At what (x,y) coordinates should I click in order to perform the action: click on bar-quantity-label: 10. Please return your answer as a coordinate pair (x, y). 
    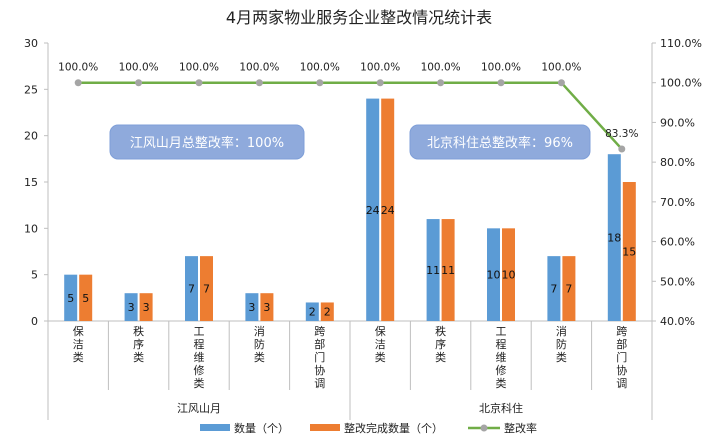
    Looking at the image, I should click on (494, 275).